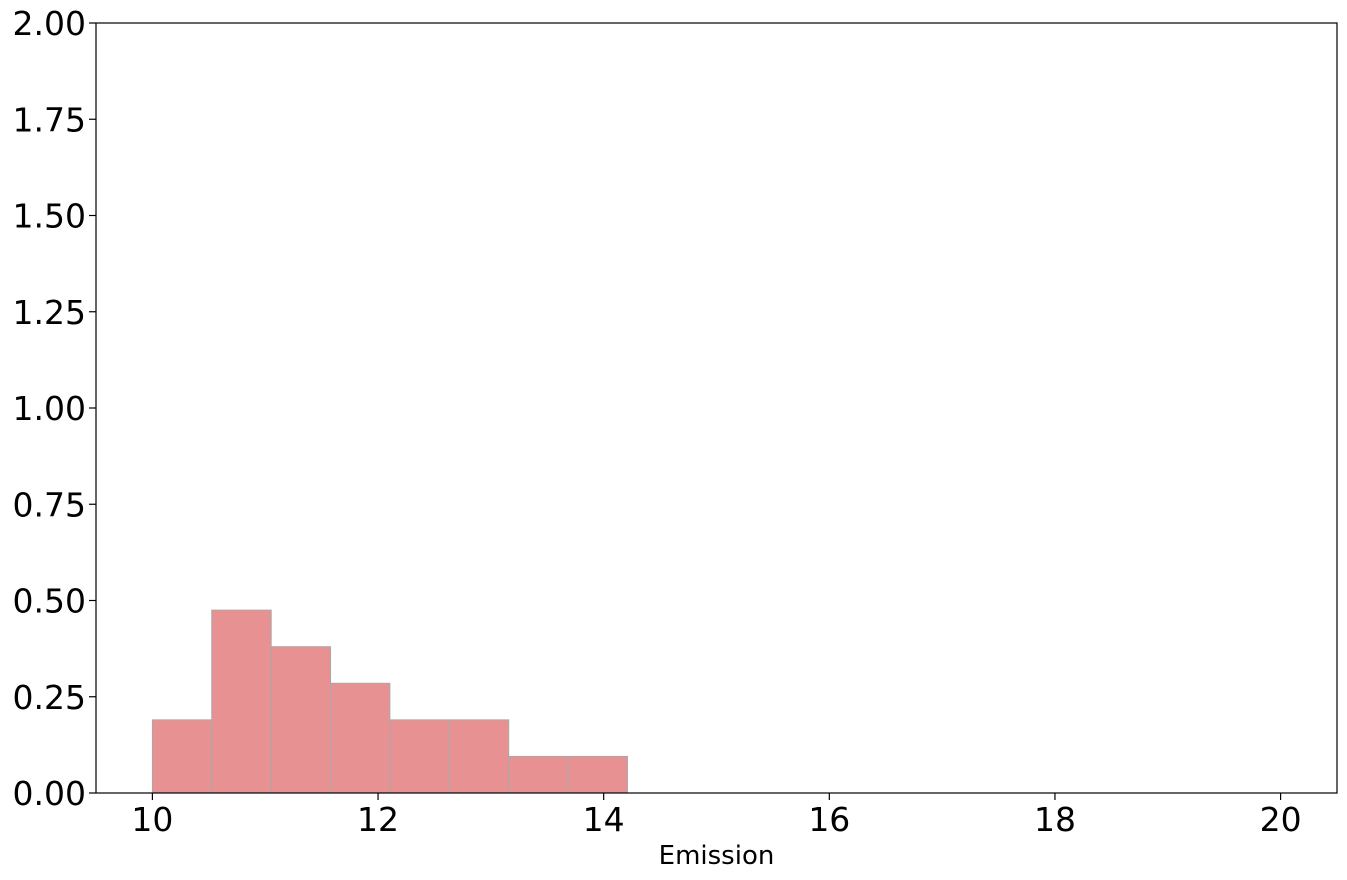 The height and width of the screenshot is (880, 1347). Describe the element at coordinates (1055, 819) in the screenshot. I see `x-tick-label: 18` at that location.